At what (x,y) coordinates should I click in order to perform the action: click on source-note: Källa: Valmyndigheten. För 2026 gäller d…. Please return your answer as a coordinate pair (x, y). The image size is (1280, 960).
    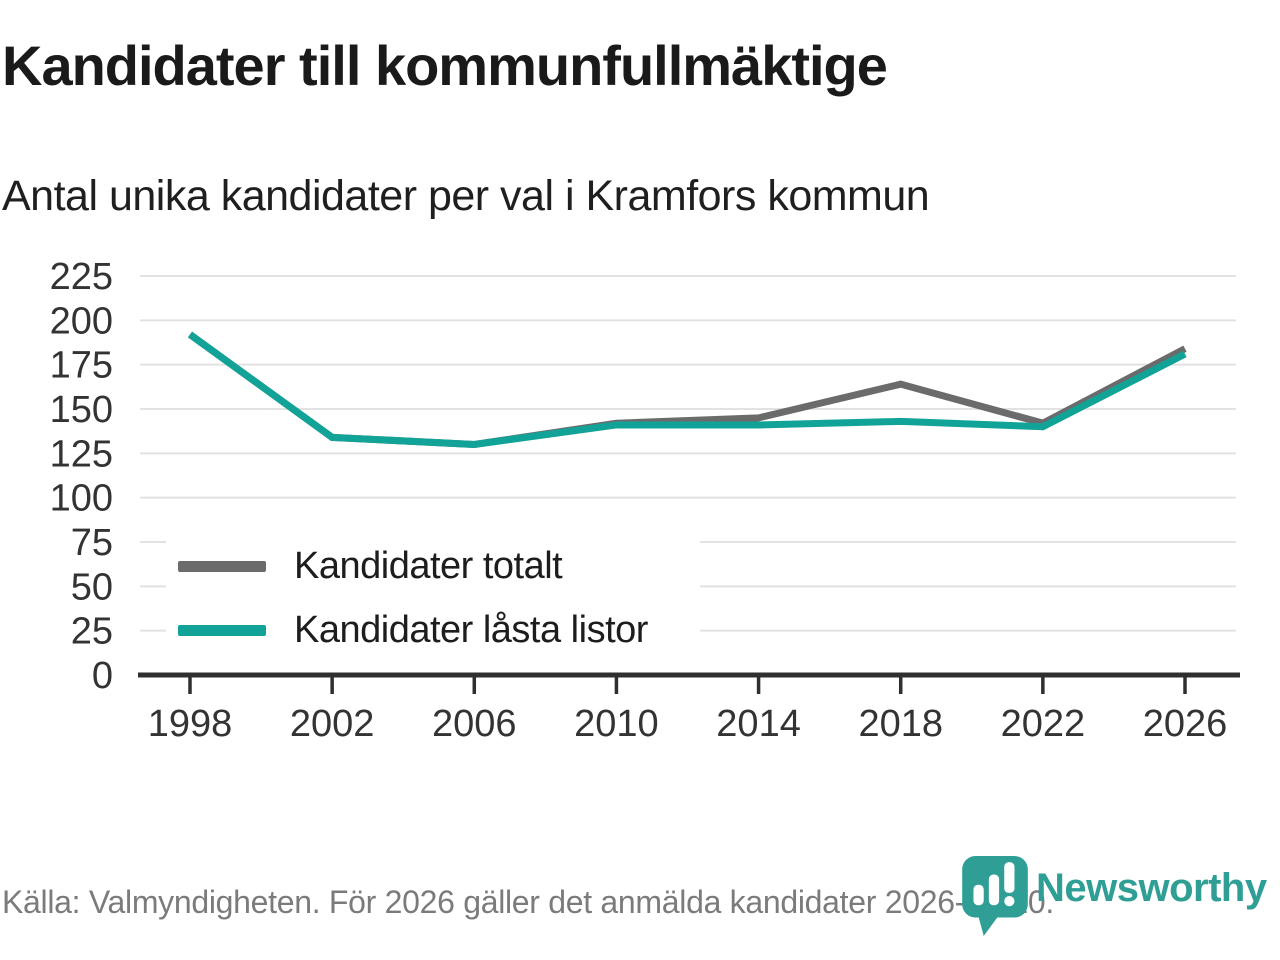
    Looking at the image, I should click on (528, 902).